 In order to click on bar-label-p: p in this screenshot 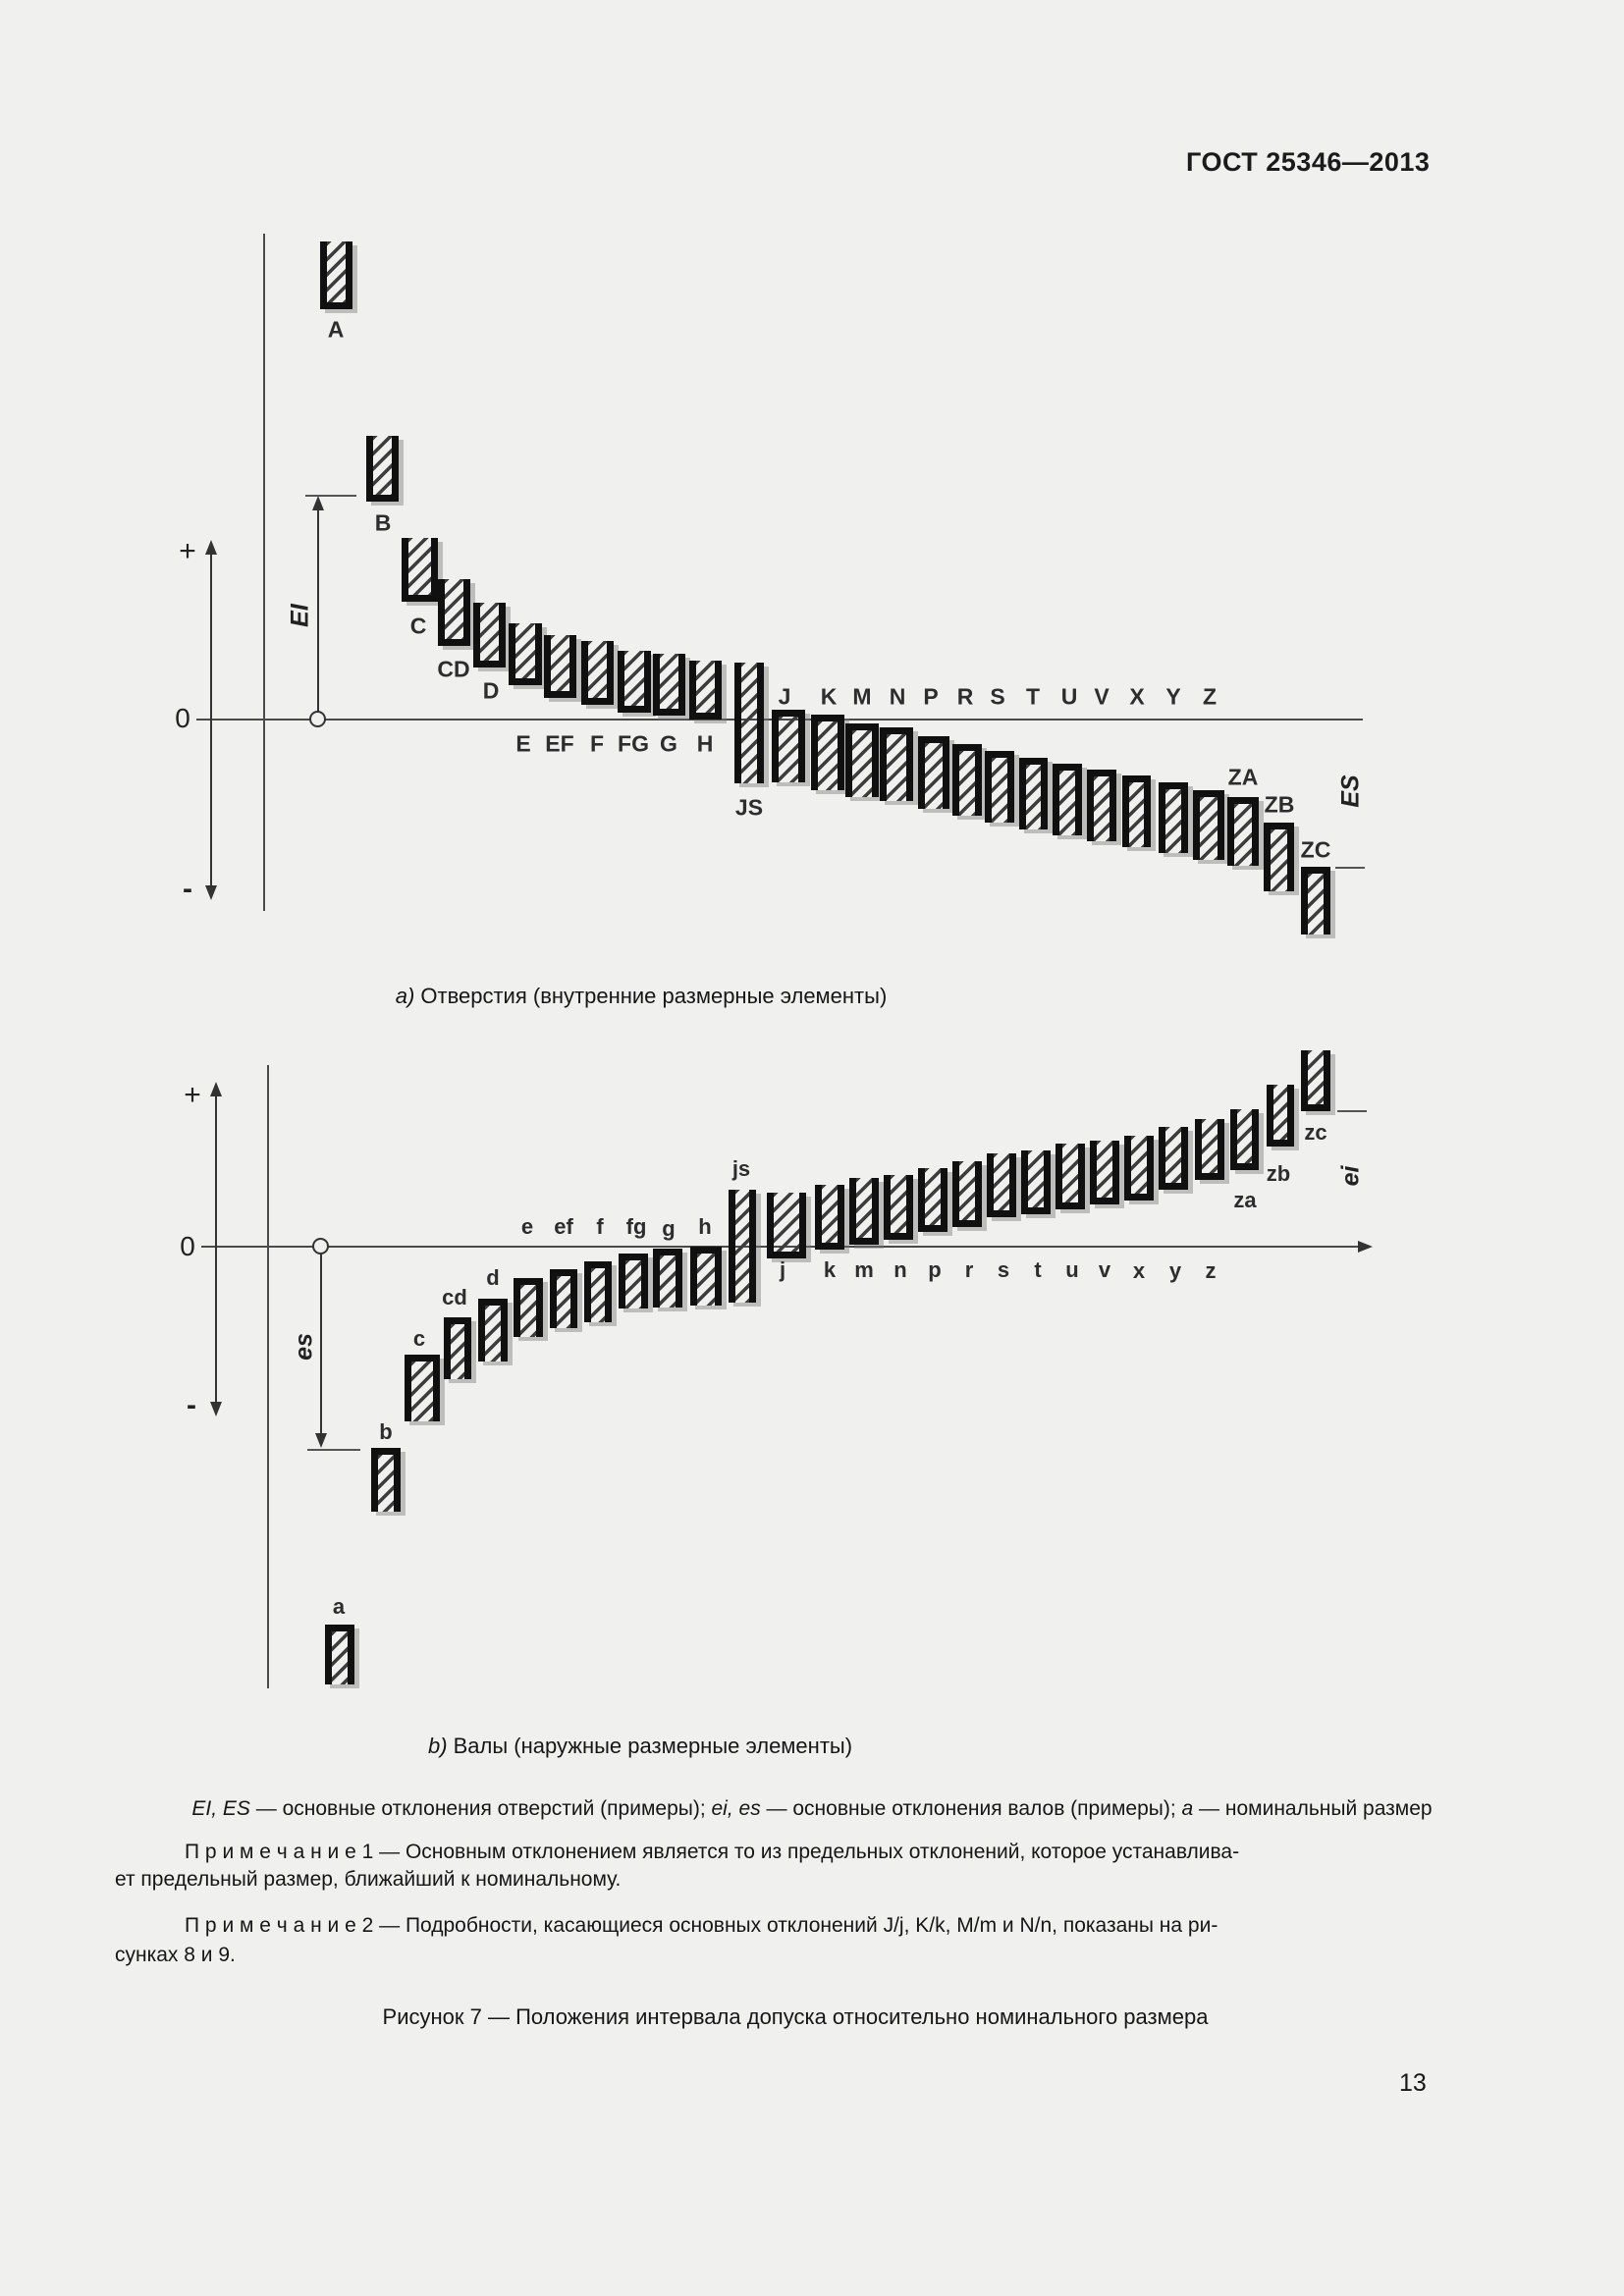, I will do `click(935, 1269)`.